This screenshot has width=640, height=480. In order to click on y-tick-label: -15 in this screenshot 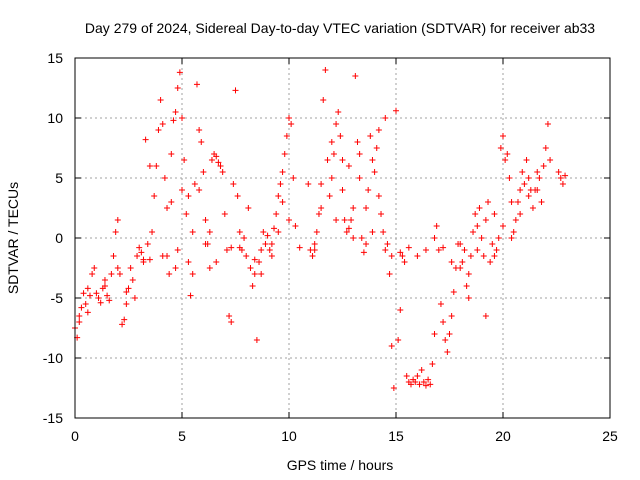, I will do `click(53, 418)`.